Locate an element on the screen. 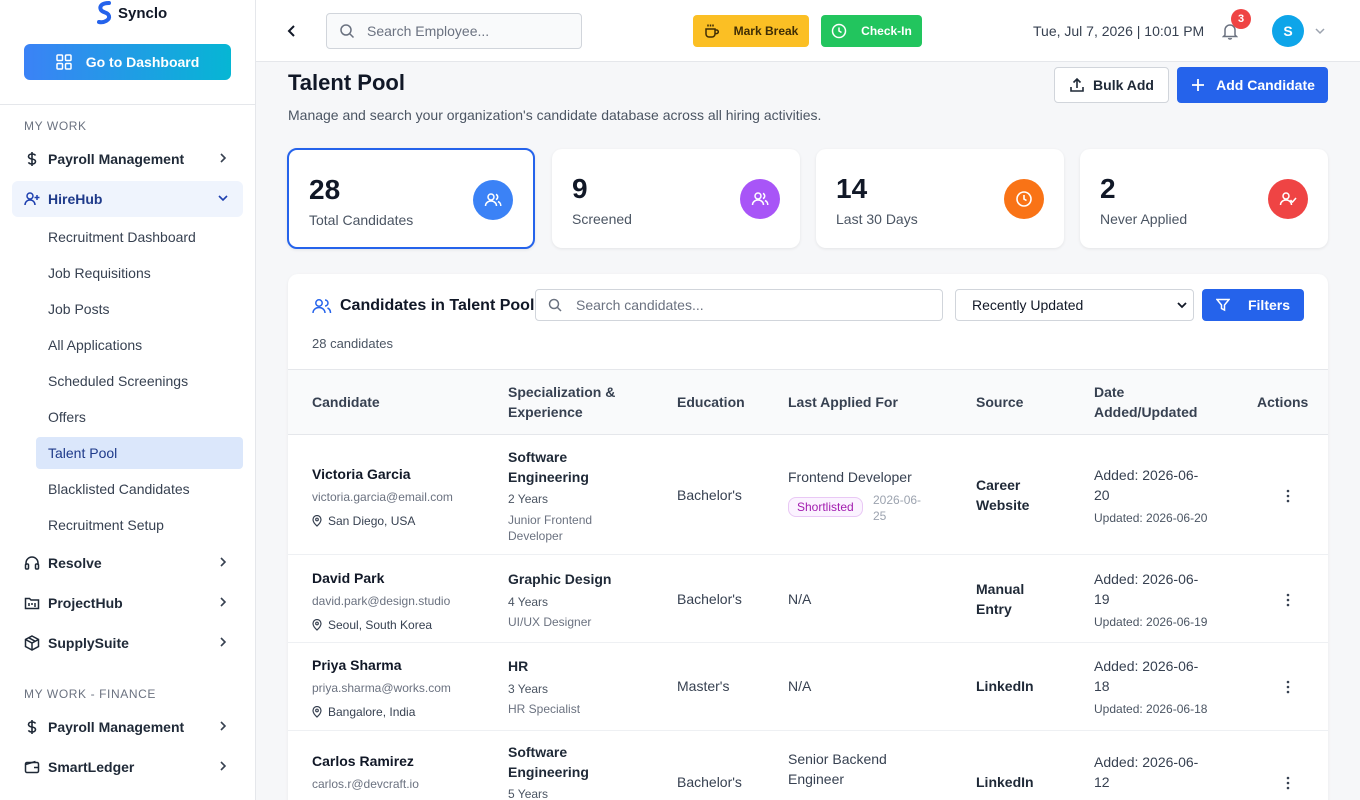 The height and width of the screenshot is (800, 1360). upload-icon is located at coordinates (1077, 84).